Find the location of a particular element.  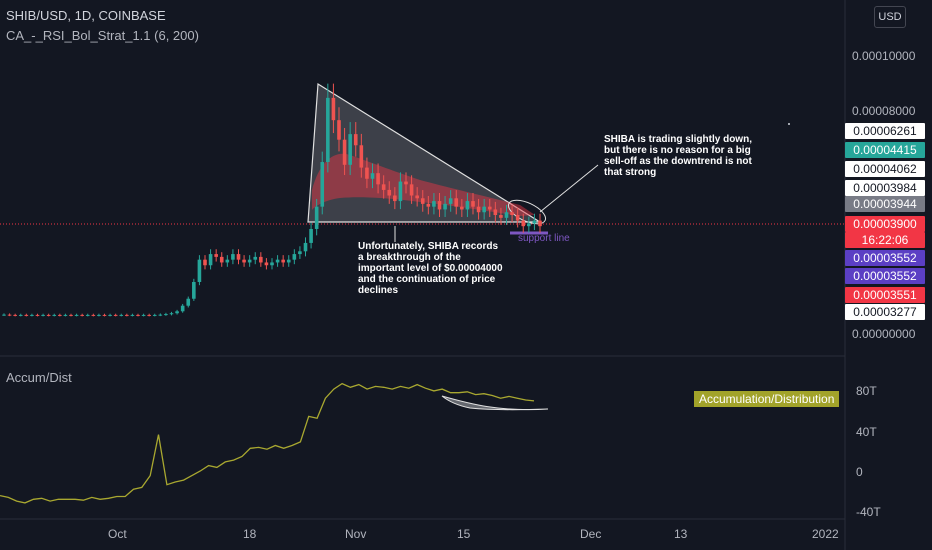

indicator-title: CA_-_RSI_Bol_Strat_1.1 (6, 200) is located at coordinates (102, 35).